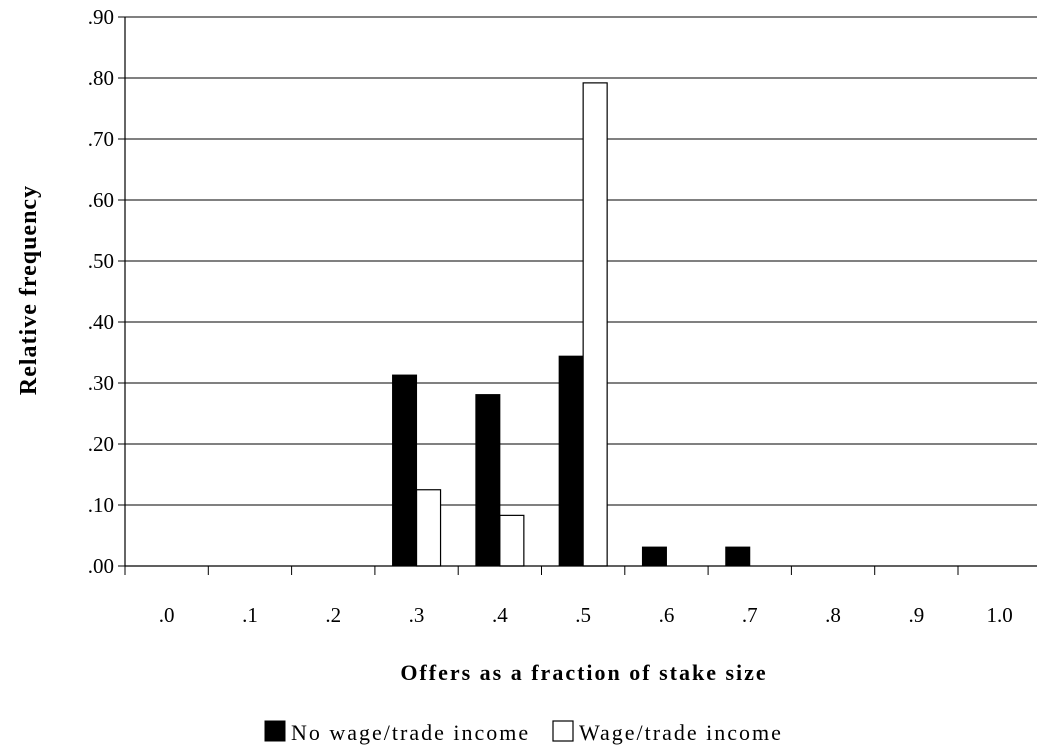 The height and width of the screenshot is (751, 1037). What do you see at coordinates (101, 566) in the screenshot?
I see `y-tick-label: .00` at bounding box center [101, 566].